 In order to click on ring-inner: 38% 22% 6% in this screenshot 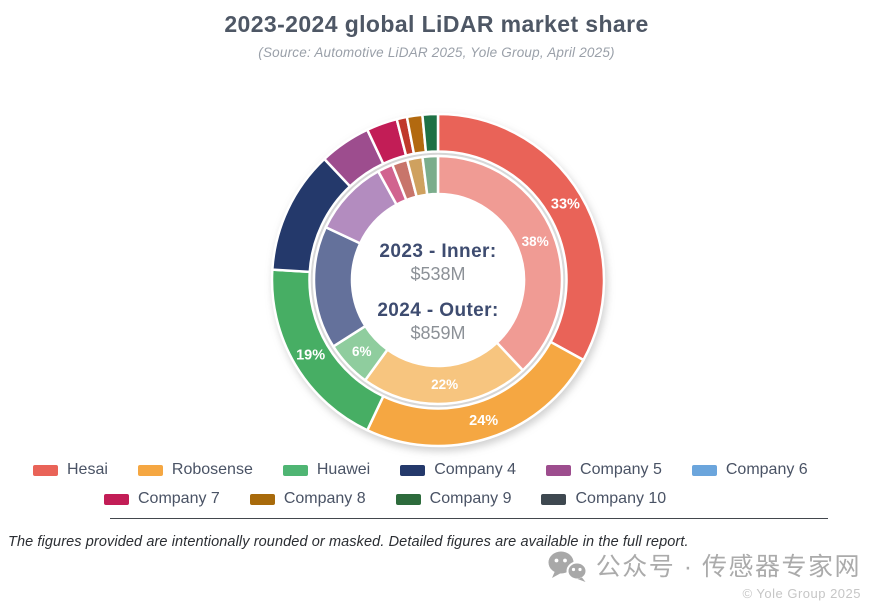, I will do `click(438, 280)`.